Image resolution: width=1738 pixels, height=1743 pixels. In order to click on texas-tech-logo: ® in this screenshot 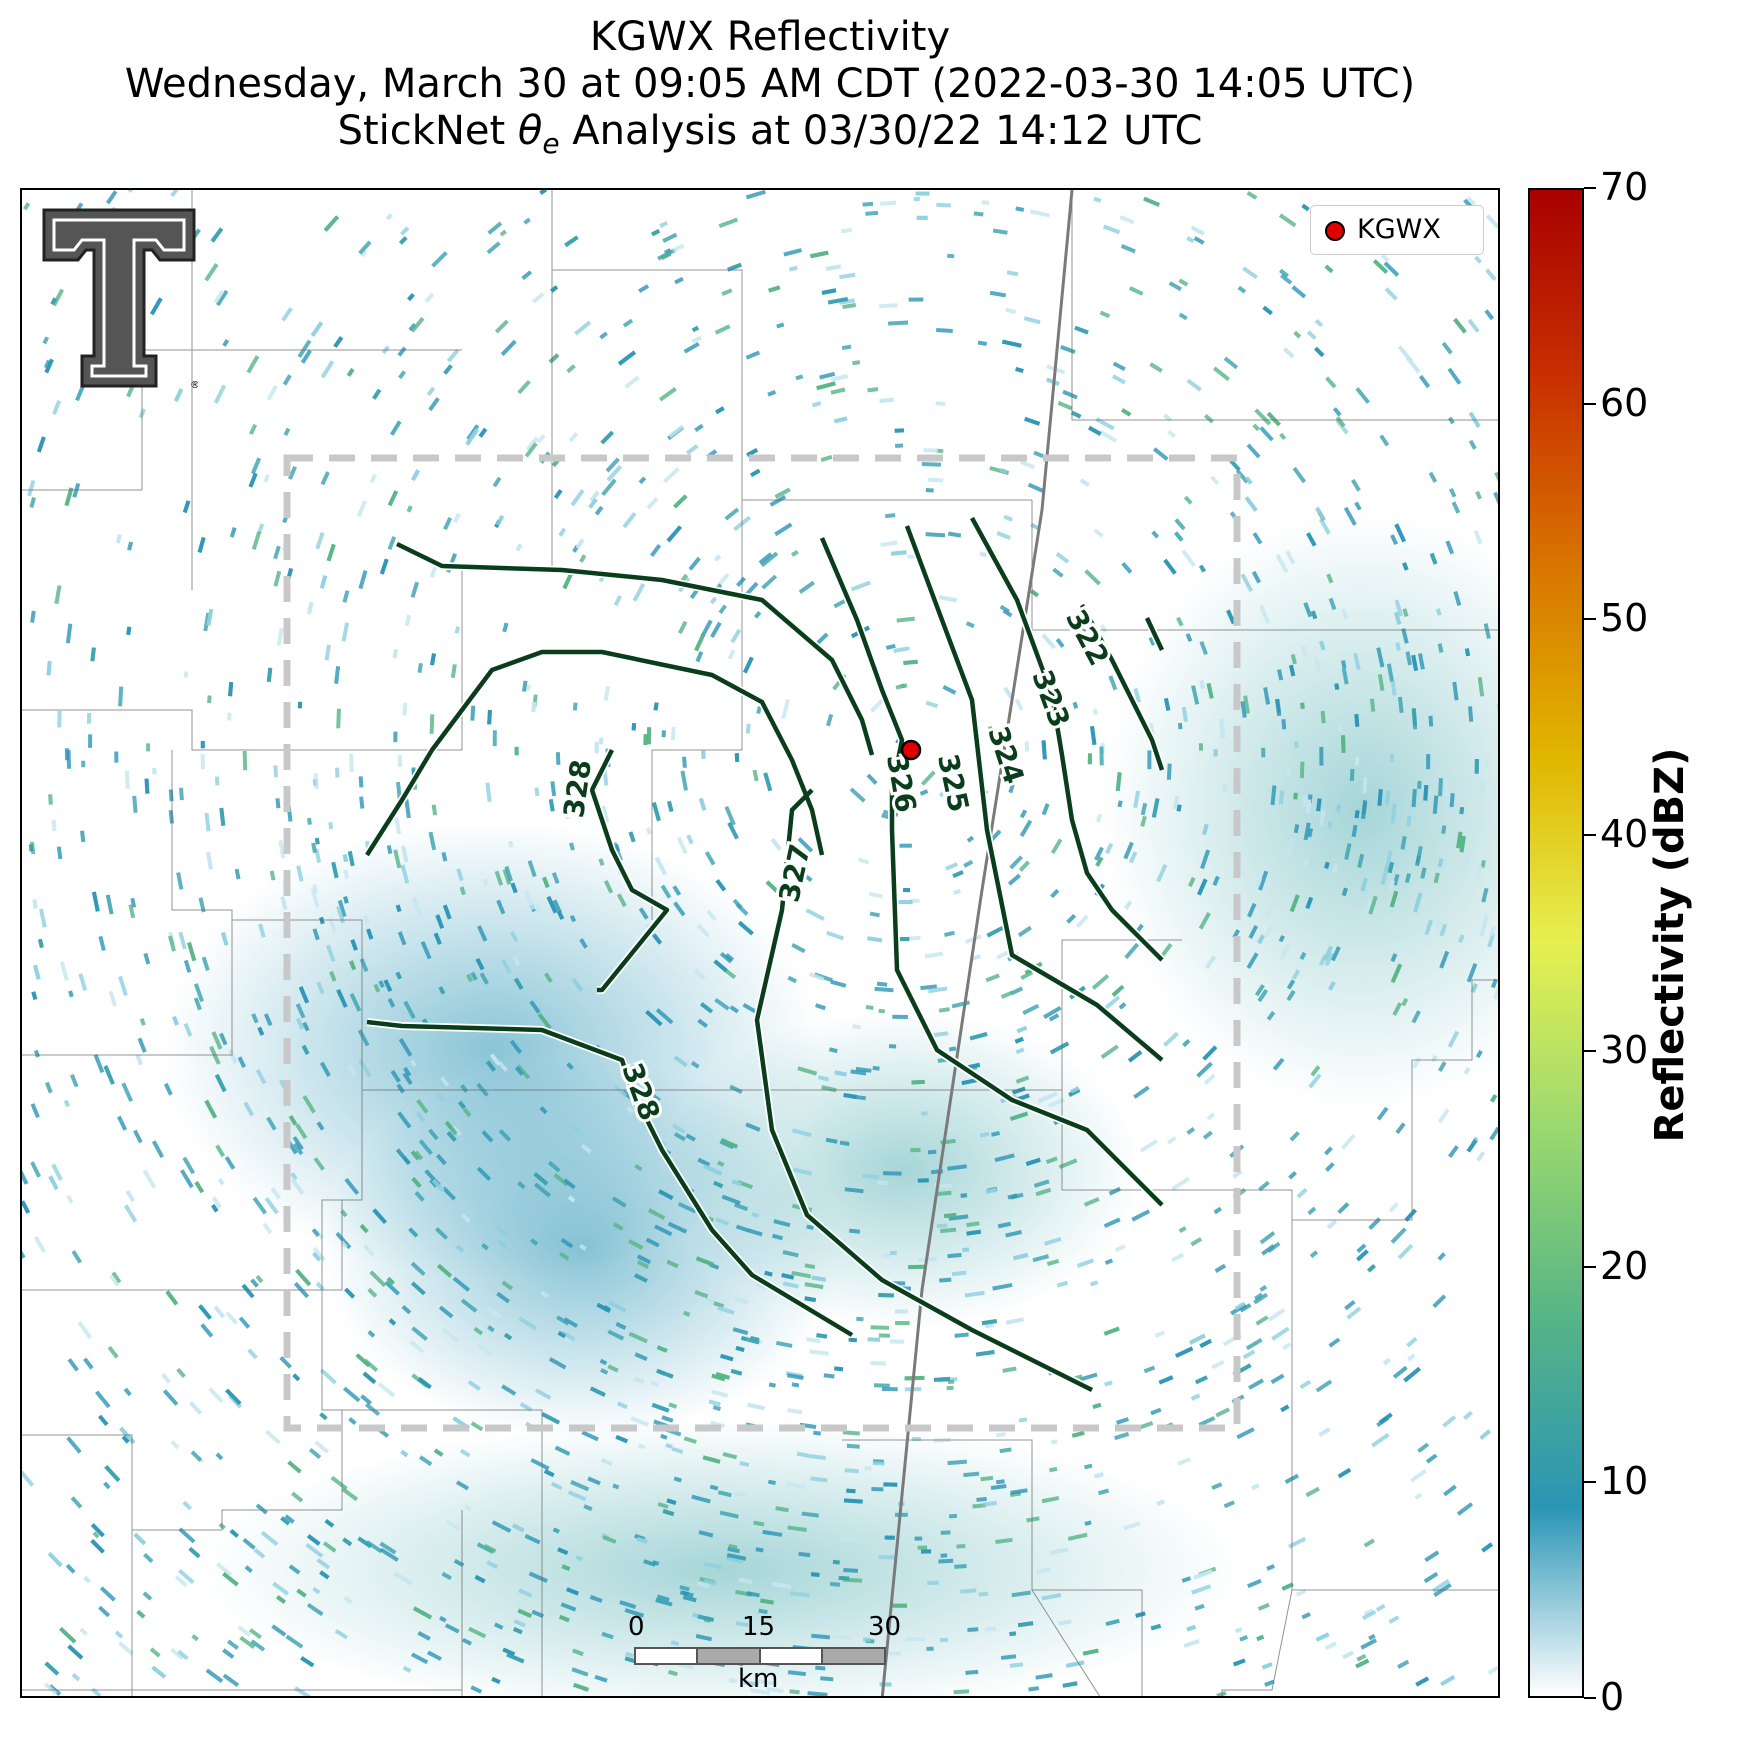, I will do `click(120, 299)`.